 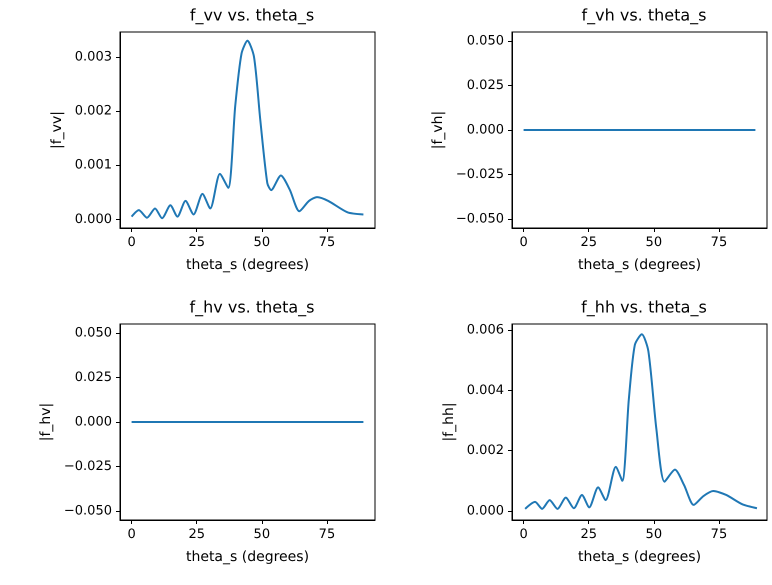 What do you see at coordinates (438, 130) in the screenshot?
I see `y-axis-title: |f_vh|` at bounding box center [438, 130].